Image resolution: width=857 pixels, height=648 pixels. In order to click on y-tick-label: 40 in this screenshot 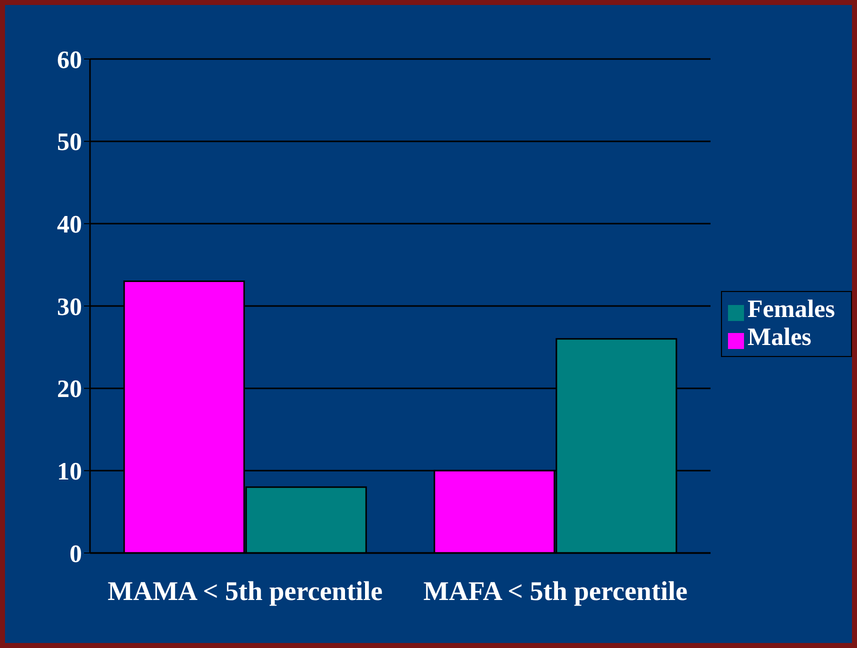, I will do `click(69, 225)`.